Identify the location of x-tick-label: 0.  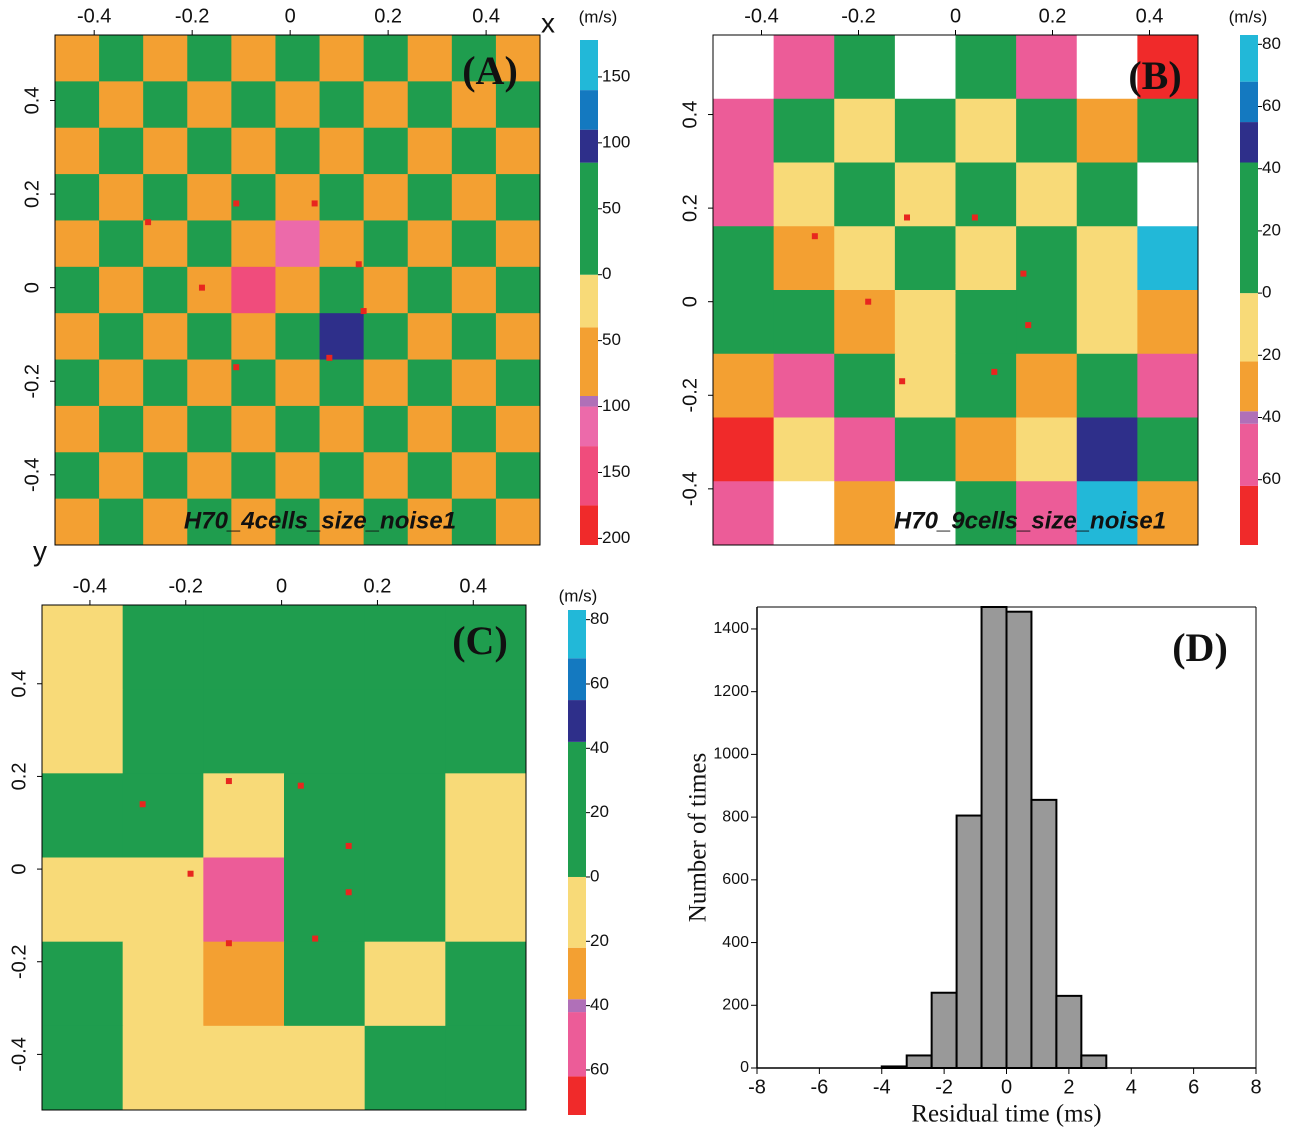
(290, 16).